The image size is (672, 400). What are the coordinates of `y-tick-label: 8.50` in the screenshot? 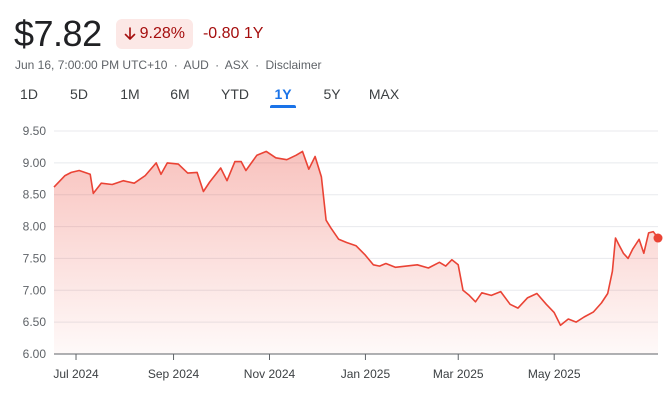 It's located at (35, 195).